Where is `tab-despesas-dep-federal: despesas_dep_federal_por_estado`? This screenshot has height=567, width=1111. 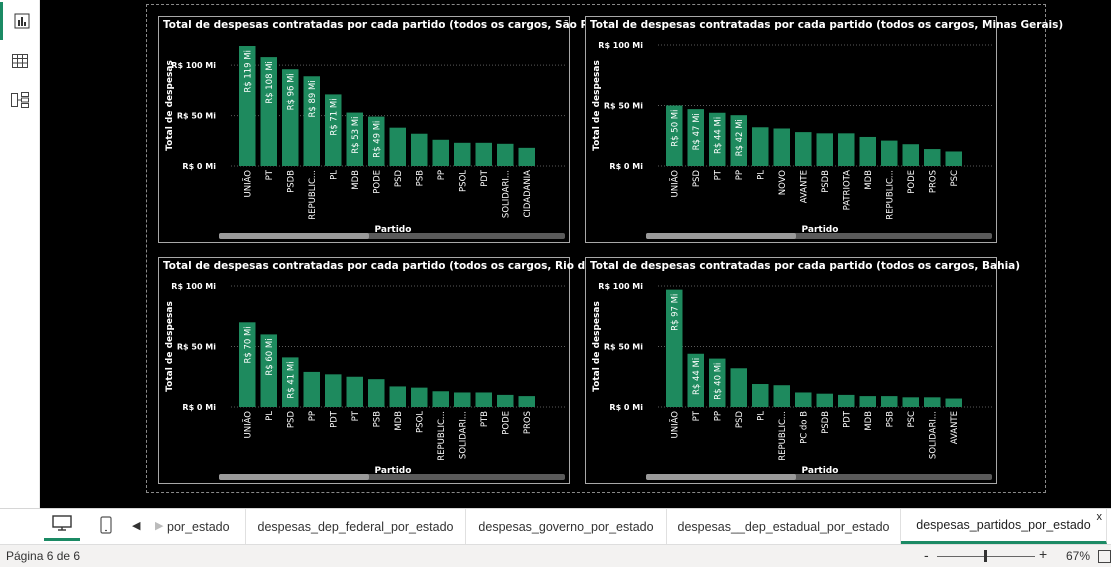 tab-despesas-dep-federal: despesas_dep_federal_por_estado is located at coordinates (356, 526).